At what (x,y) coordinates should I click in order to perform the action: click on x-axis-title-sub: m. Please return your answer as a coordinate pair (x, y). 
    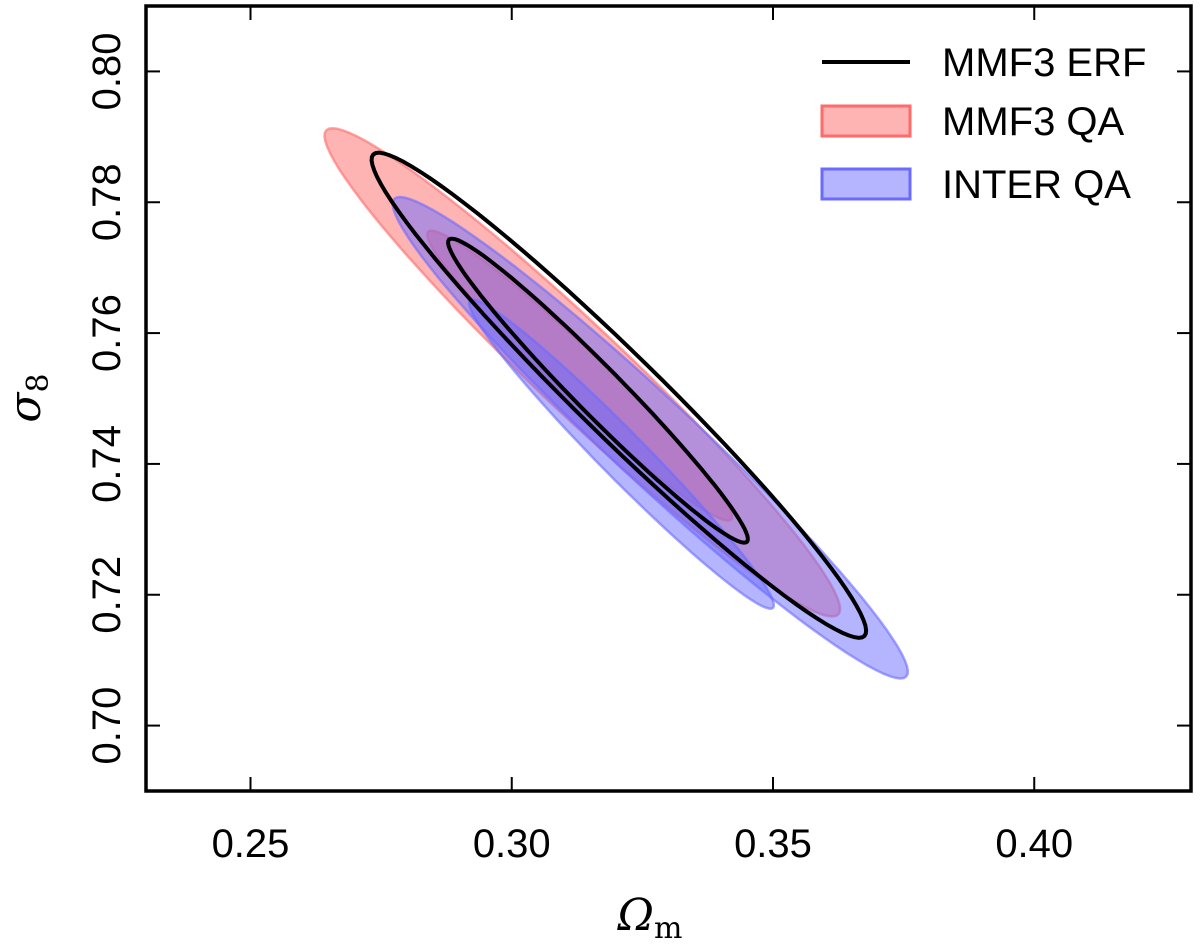
    Looking at the image, I should click on (668, 928).